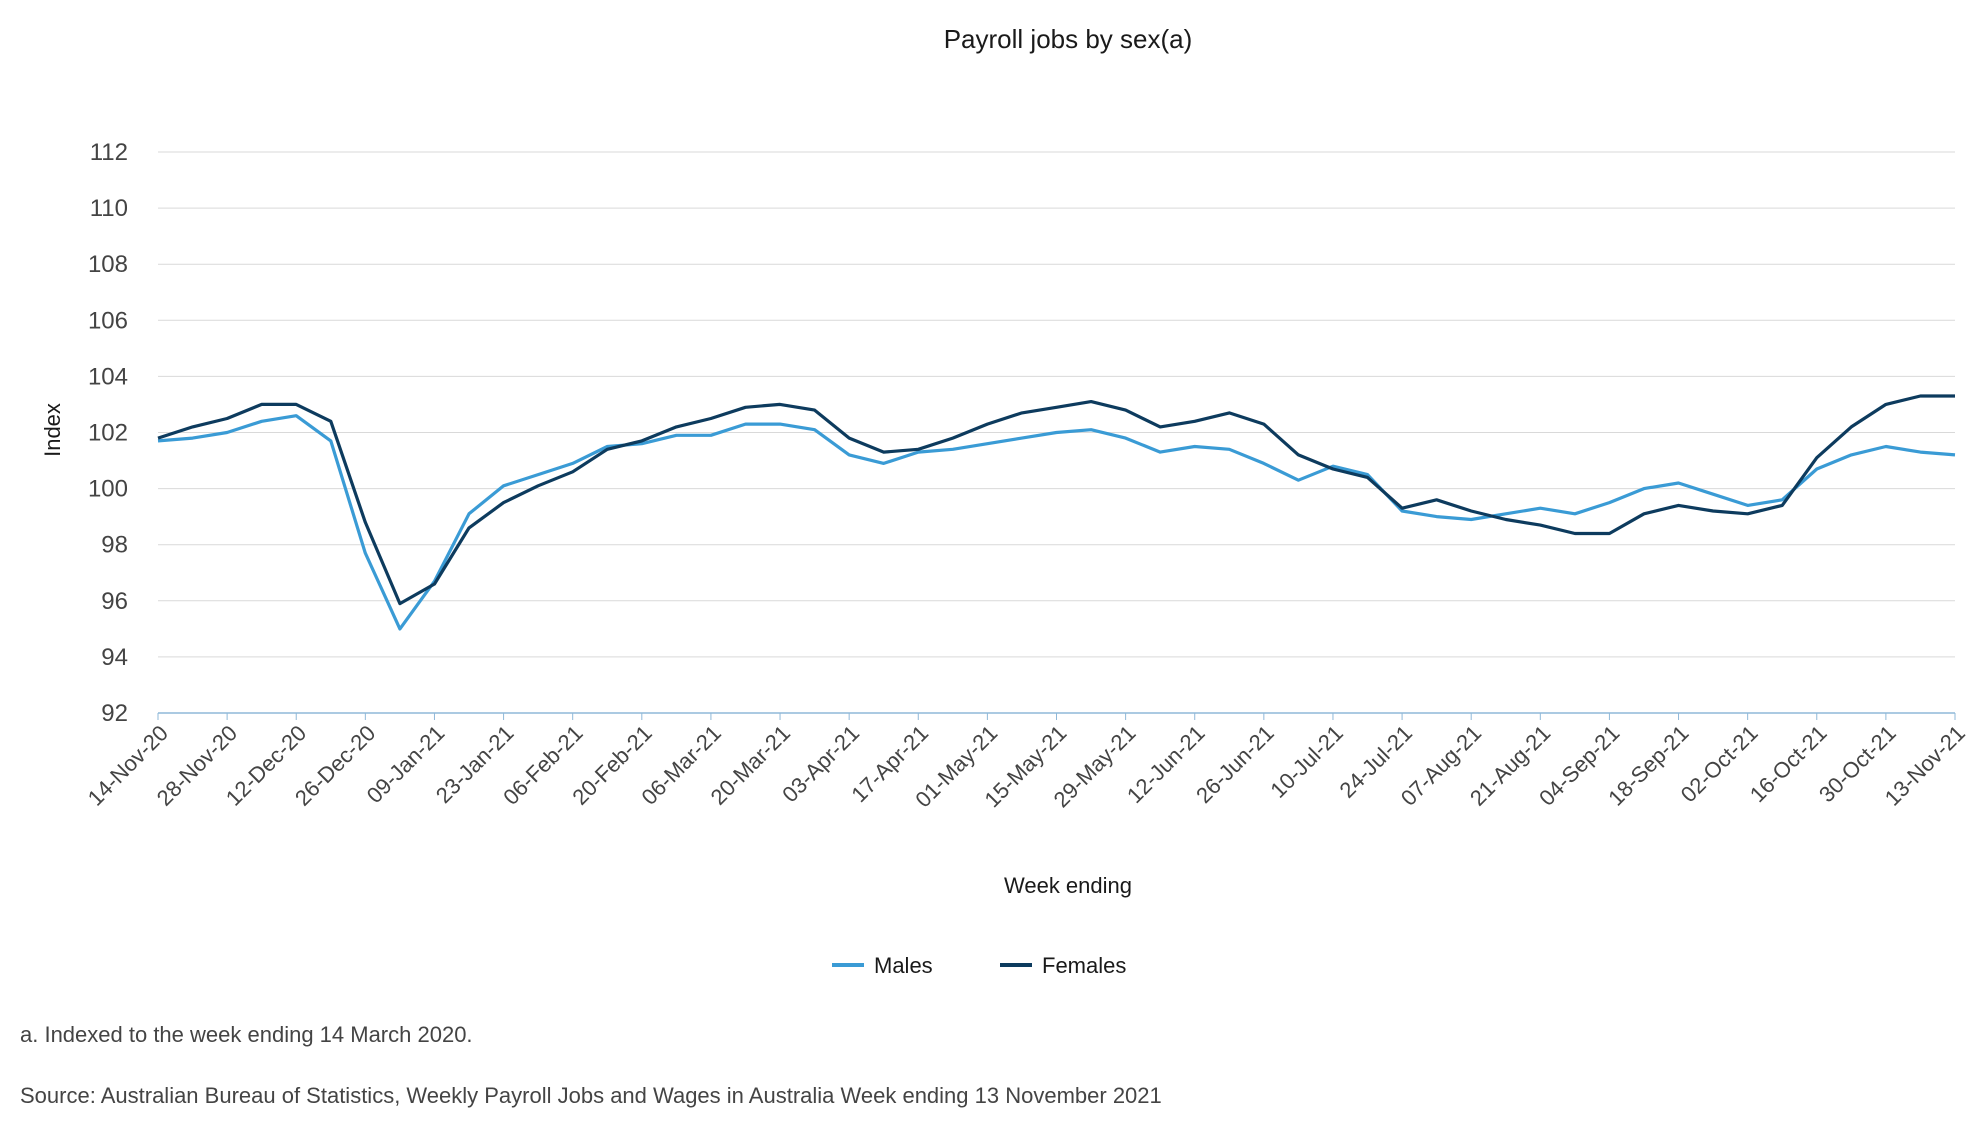 The height and width of the screenshot is (1140, 1980). What do you see at coordinates (108, 376) in the screenshot?
I see `y-tick-label: 104` at bounding box center [108, 376].